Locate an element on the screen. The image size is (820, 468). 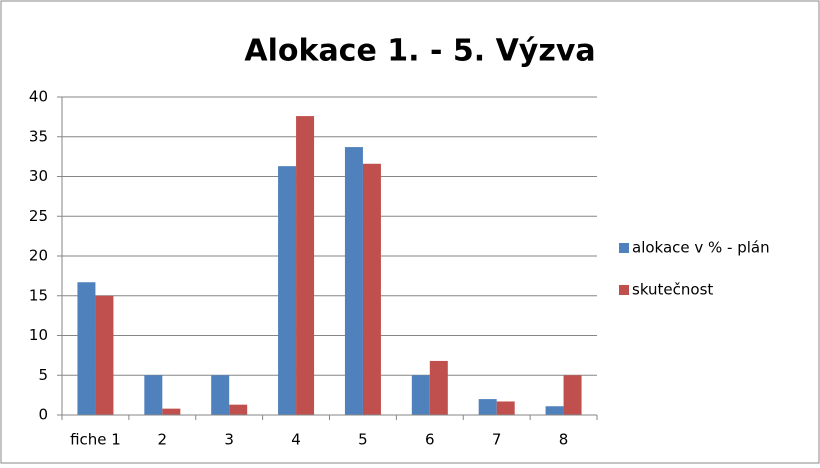
x-tick-label: 5 is located at coordinates (363, 440).